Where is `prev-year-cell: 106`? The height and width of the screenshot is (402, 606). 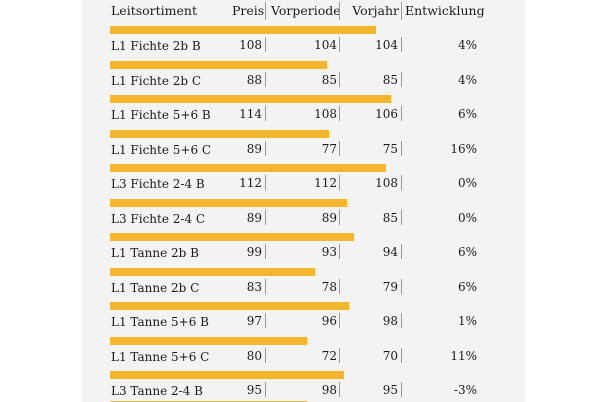
prev-year-cell: 106 is located at coordinates (386, 114).